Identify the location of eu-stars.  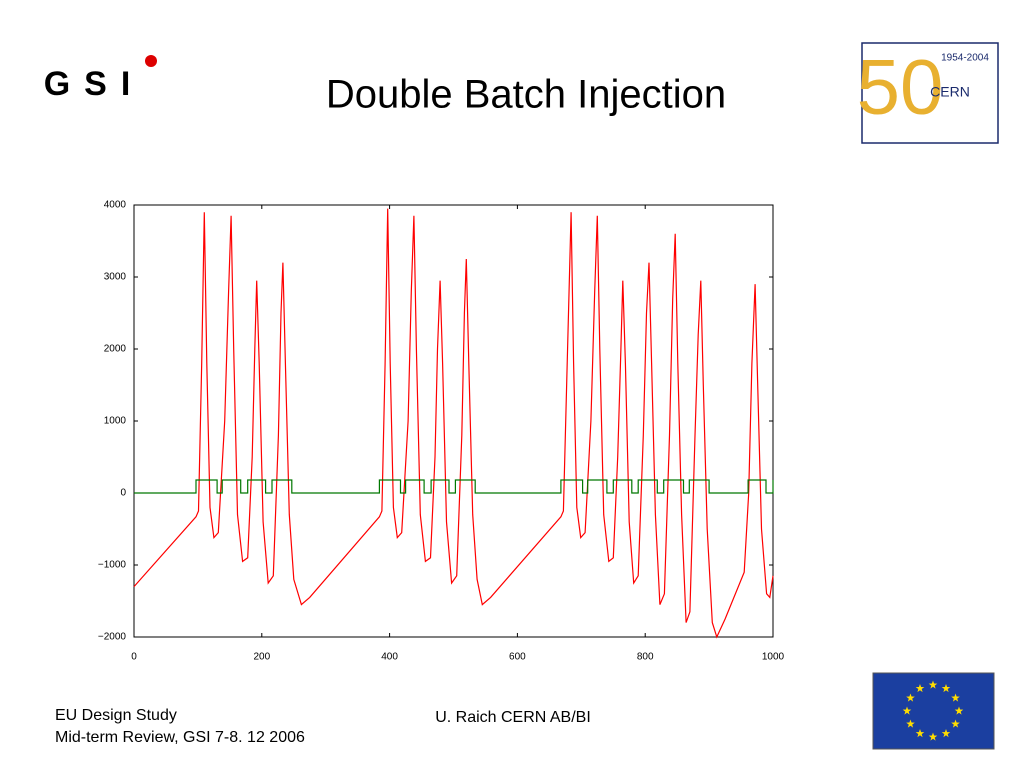
(933, 710).